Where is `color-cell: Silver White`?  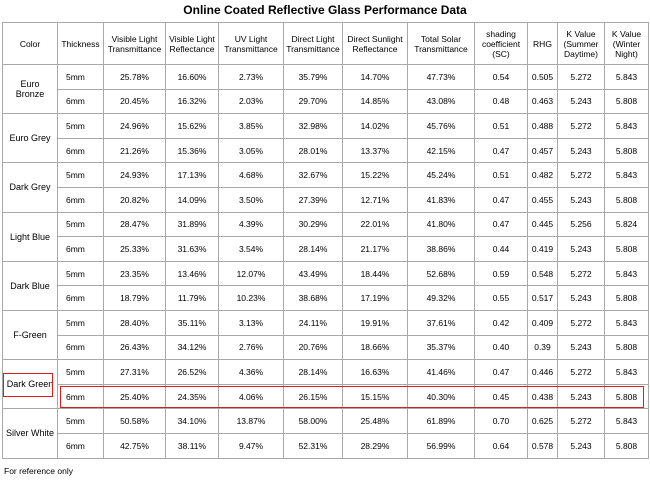 color-cell: Silver White is located at coordinates (30, 433).